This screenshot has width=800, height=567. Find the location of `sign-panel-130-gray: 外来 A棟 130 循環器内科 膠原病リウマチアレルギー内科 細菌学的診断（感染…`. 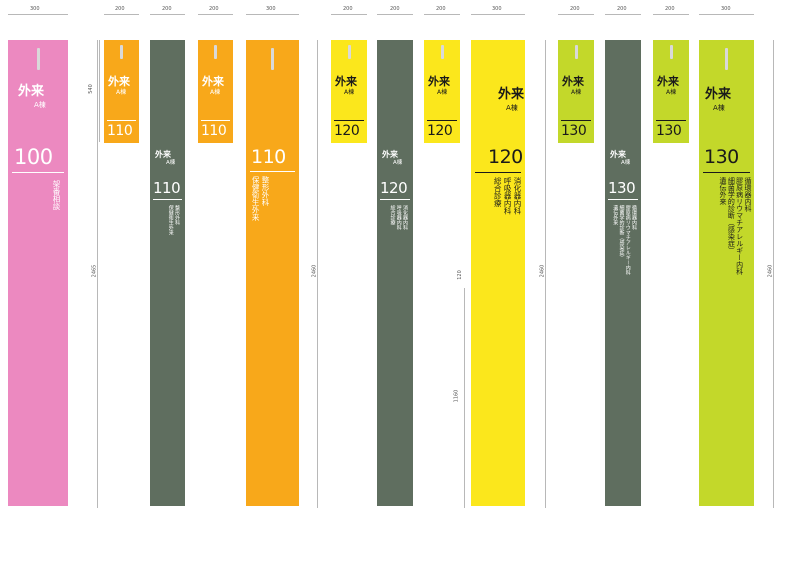

sign-panel-130-gray: 外来 A棟 130 循環器内科 膠原病リウマチアレルギー内科 細菌学的診断（感染… is located at coordinates (623, 273).